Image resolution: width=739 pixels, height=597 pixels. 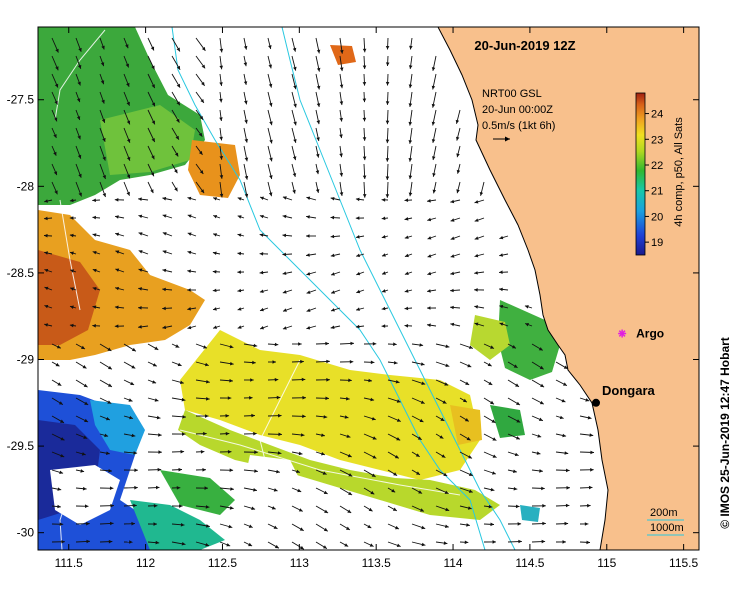 What do you see at coordinates (683, 563) in the screenshot?
I see `x-tick-label: 115.5` at bounding box center [683, 563].